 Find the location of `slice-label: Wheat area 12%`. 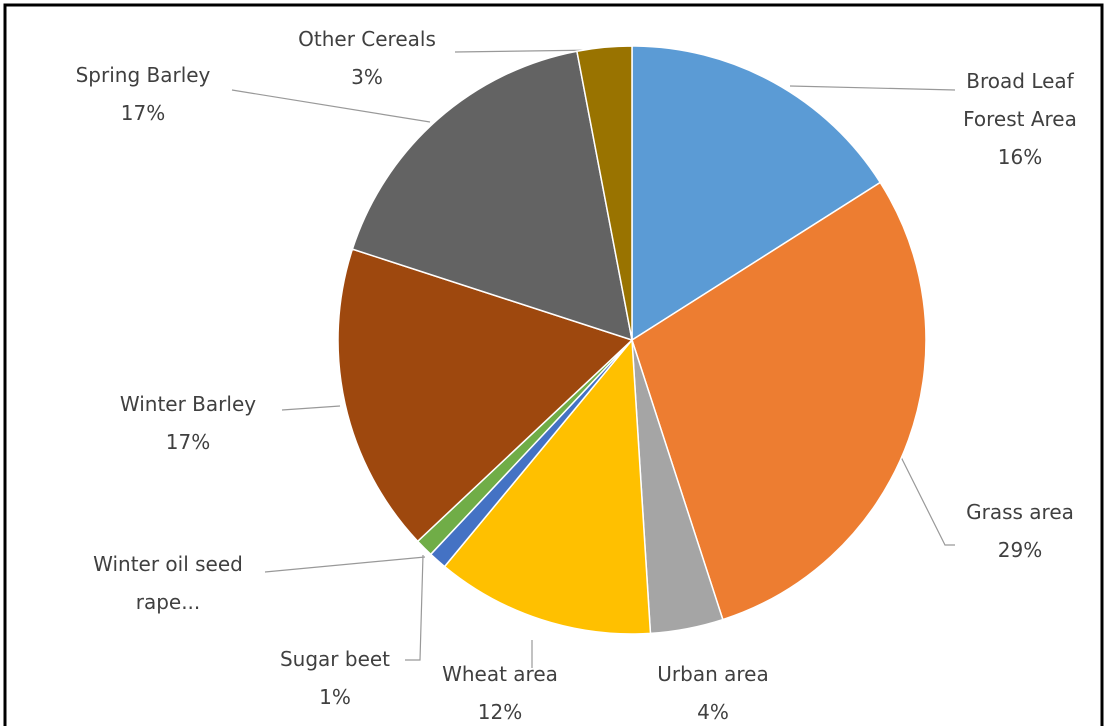

slice-label: Wheat area 12% is located at coordinates (500, 690).